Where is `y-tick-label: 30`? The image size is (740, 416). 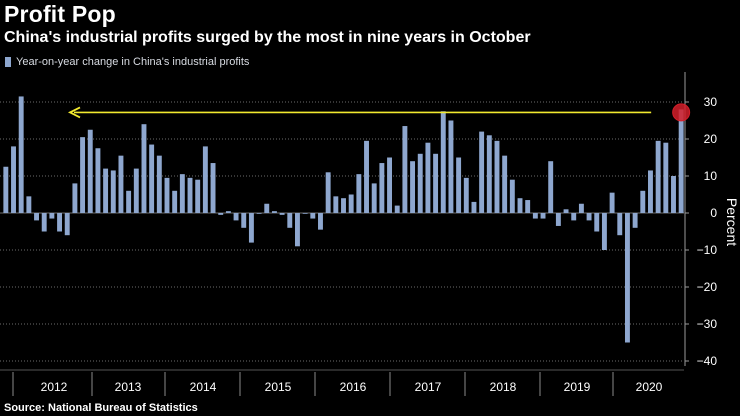 y-tick-label: 30 is located at coordinates (711, 102).